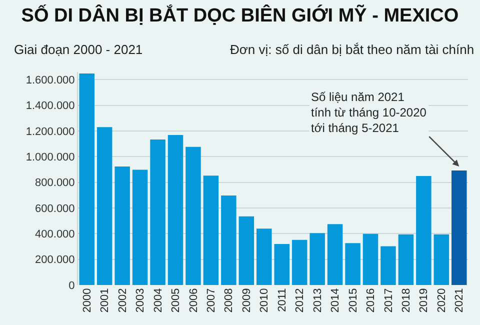 This screenshot has width=480, height=325. I want to click on y-tick-label: 1.600.000, so click(50, 80).